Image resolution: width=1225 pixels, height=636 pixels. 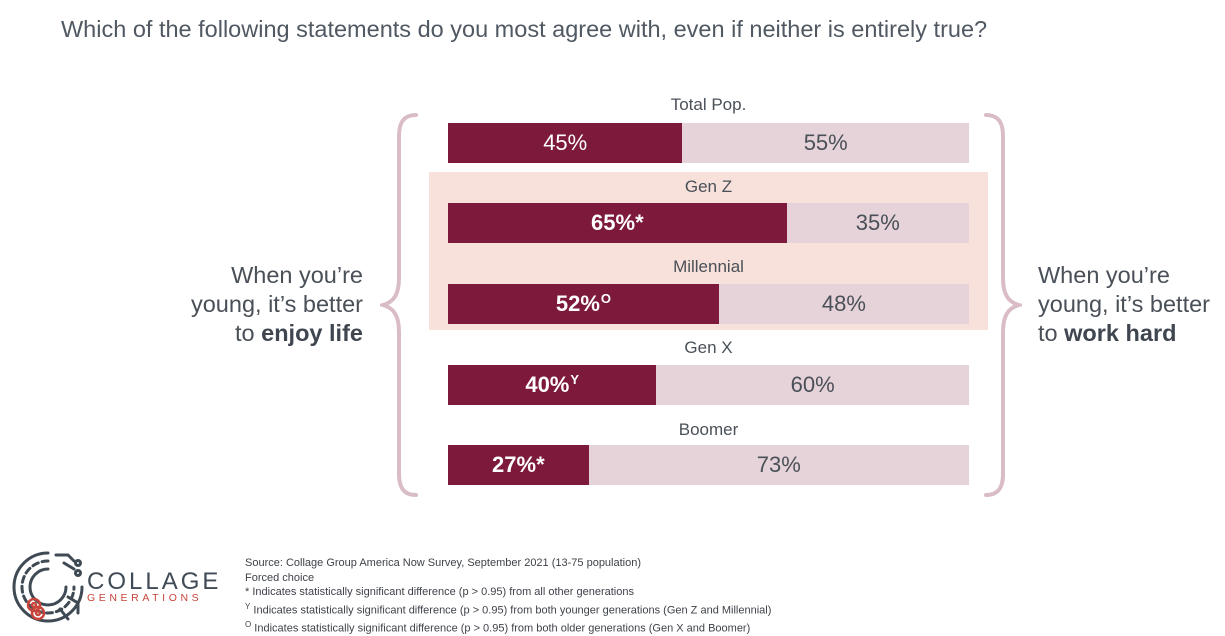 What do you see at coordinates (639, 222) in the screenshot?
I see `significance-mark-gen-z: *` at bounding box center [639, 222].